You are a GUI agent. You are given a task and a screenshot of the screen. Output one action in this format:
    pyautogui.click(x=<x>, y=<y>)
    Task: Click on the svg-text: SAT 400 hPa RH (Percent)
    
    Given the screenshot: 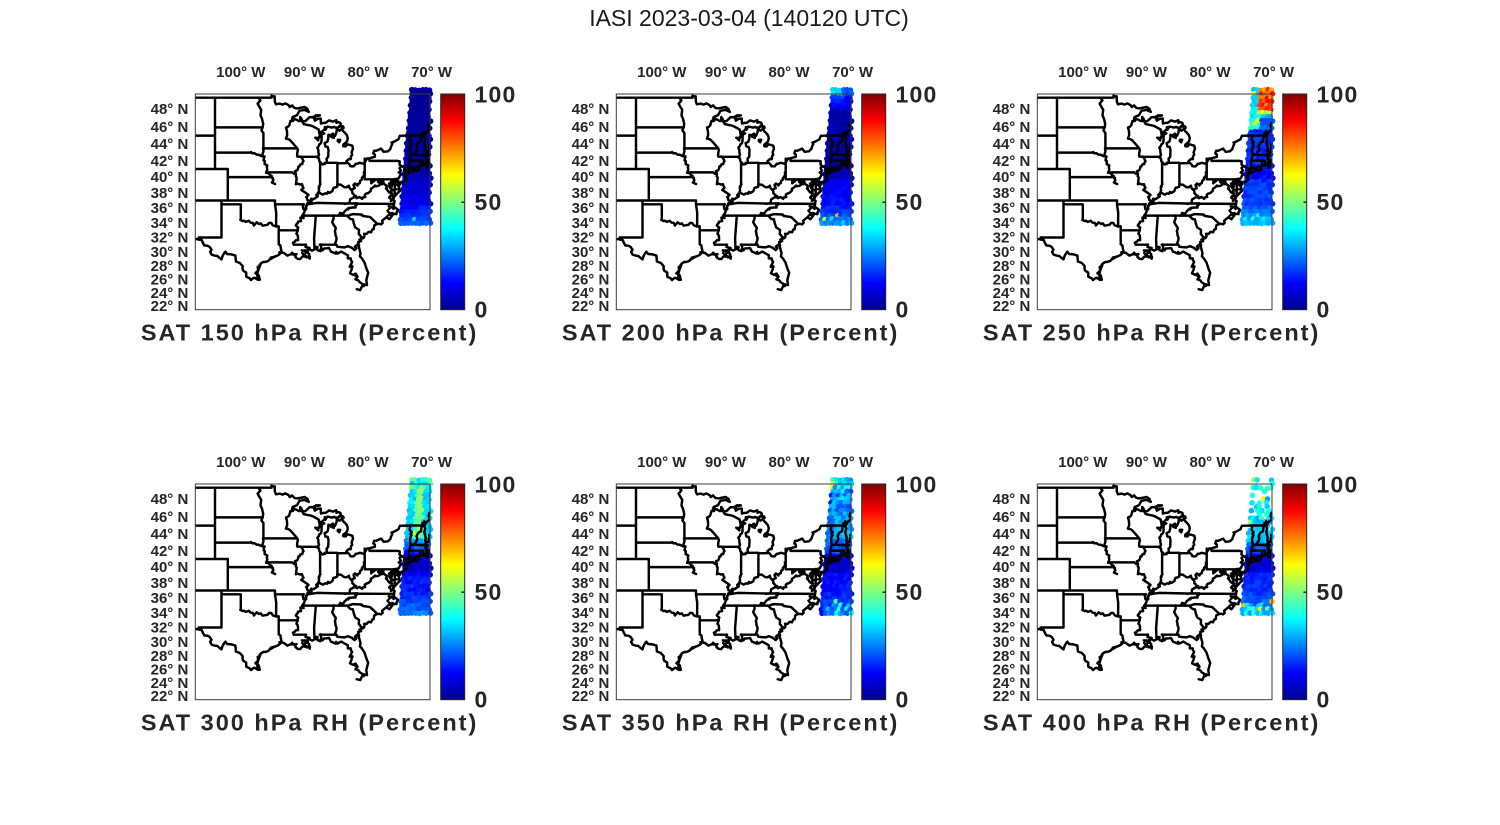 What is the action you would take?
    pyautogui.click(x=1151, y=723)
    